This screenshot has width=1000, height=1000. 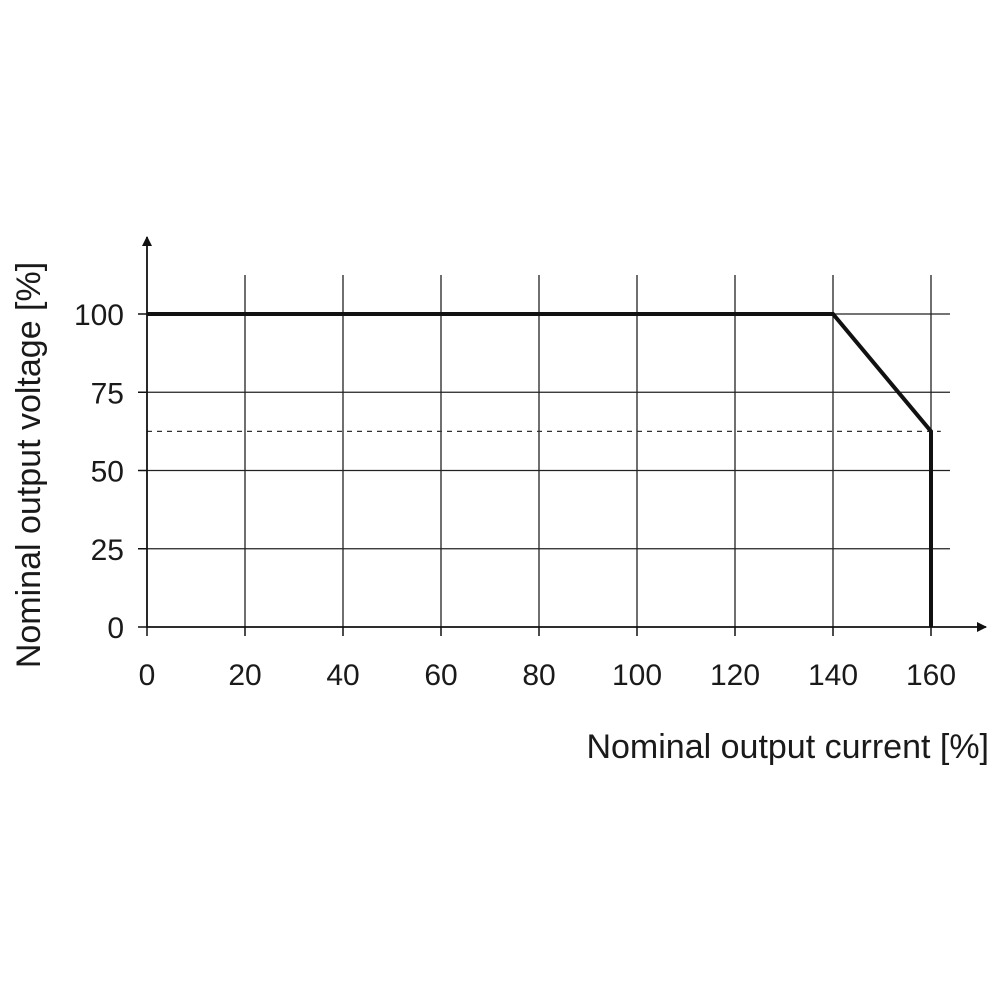 What do you see at coordinates (107, 472) in the screenshot?
I see `y-tick-label: 50` at bounding box center [107, 472].